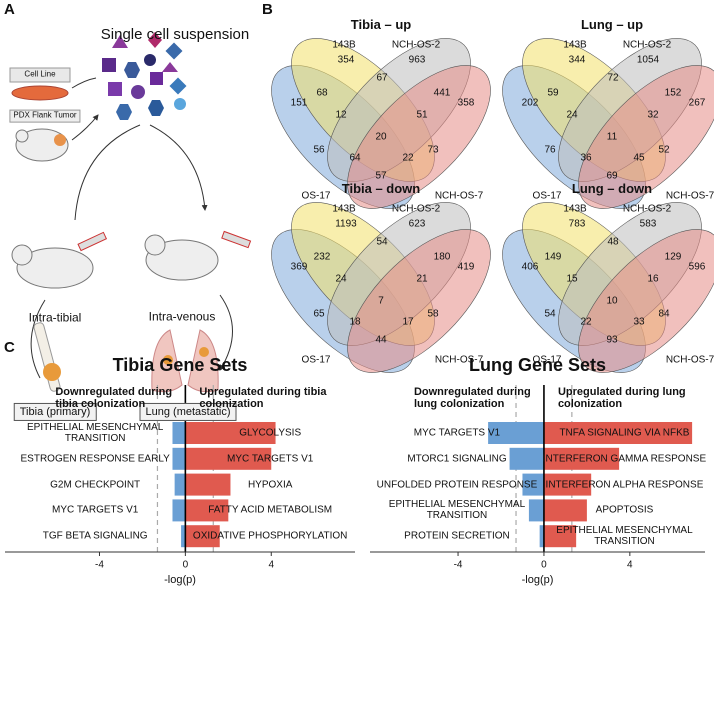 The height and width of the screenshot is (701, 714). Describe the element at coordinates (550, 150) in the screenshot. I see `venn-count: 76` at that location.